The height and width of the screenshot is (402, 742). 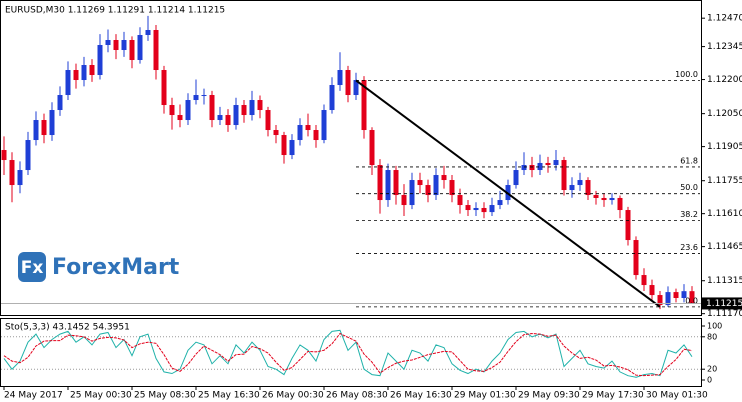 What do you see at coordinates (116, 267) in the screenshot?
I see `watermark: ForexMart` at bounding box center [116, 267].